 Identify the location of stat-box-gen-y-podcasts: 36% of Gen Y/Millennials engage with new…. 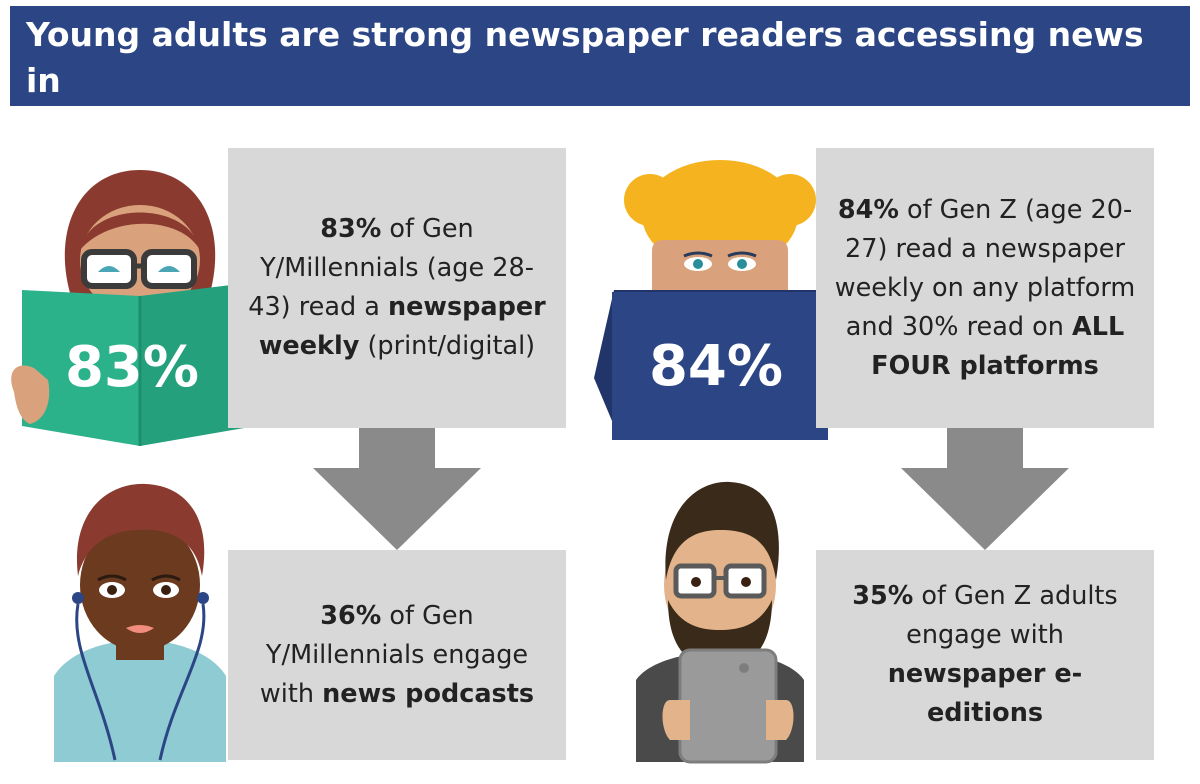
(397, 655).